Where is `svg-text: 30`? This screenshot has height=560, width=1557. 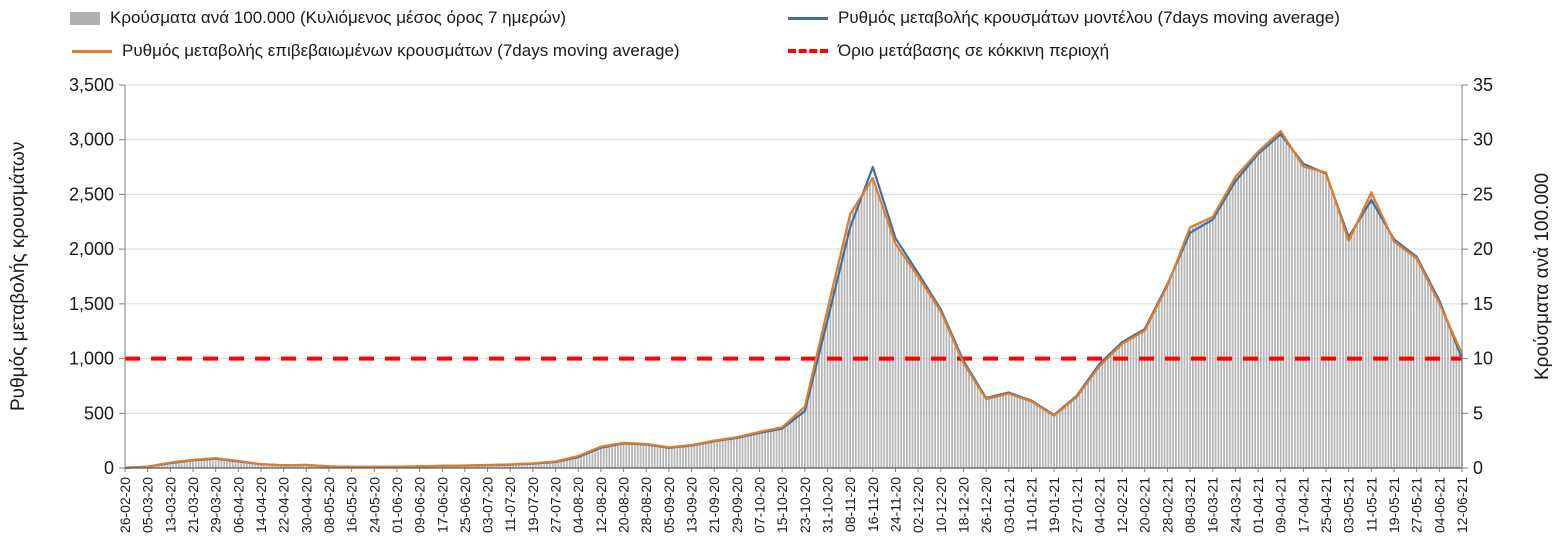
svg-text: 30 is located at coordinates (1483, 140).